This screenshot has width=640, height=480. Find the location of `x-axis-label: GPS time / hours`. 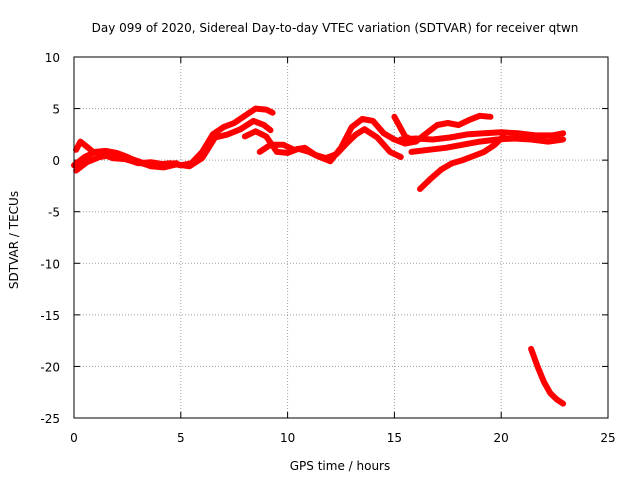

x-axis-label: GPS time / hours is located at coordinates (340, 466).